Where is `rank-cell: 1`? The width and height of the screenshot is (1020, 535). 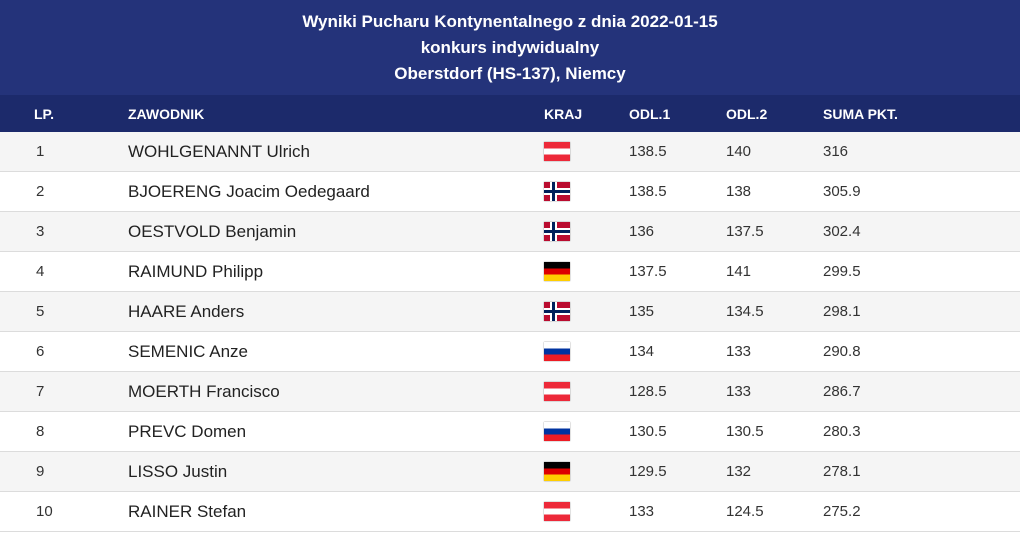 rank-cell: 1 is located at coordinates (40, 151).